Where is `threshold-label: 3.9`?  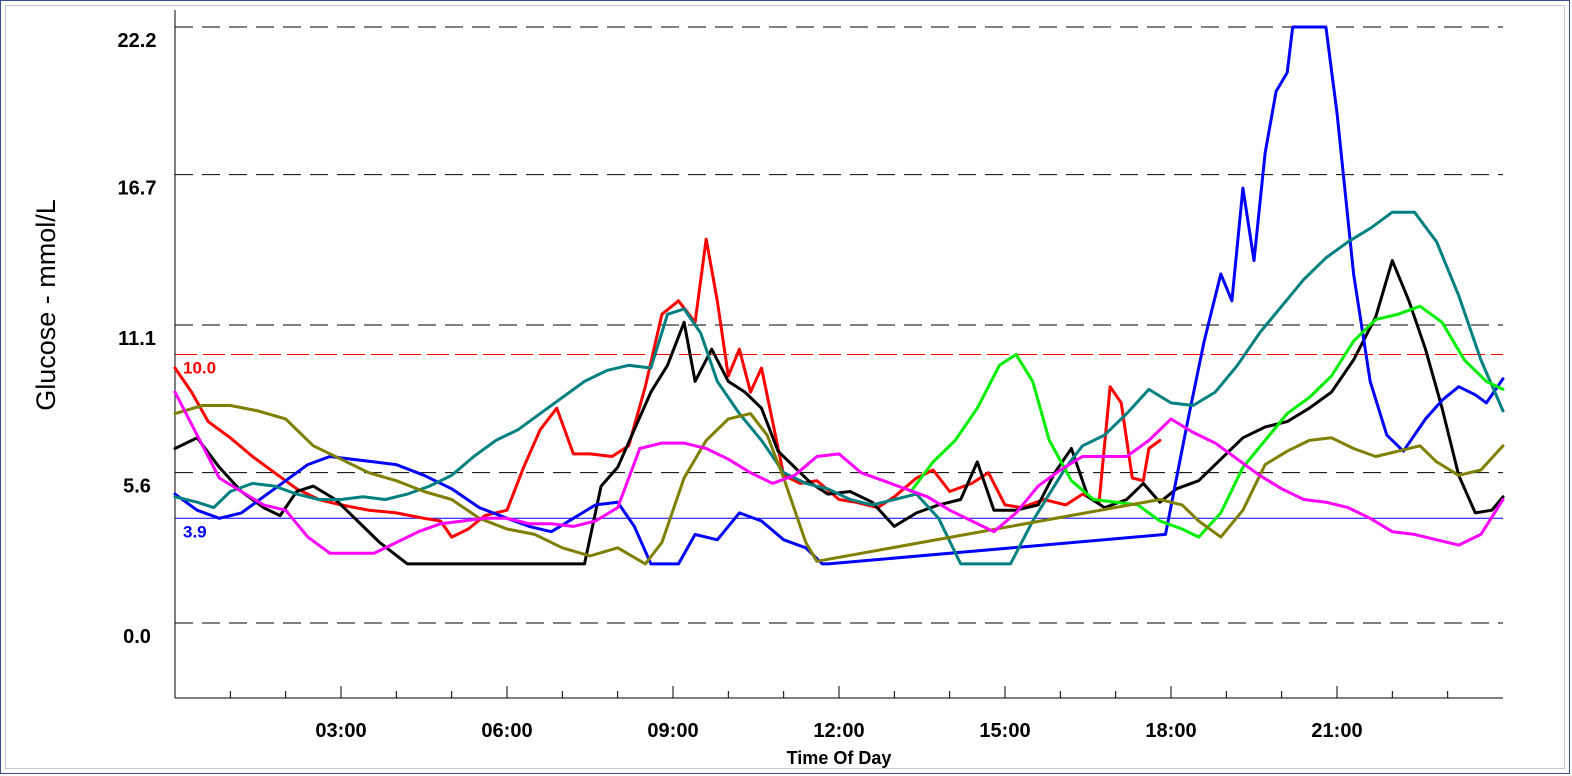 threshold-label: 3.9 is located at coordinates (195, 531).